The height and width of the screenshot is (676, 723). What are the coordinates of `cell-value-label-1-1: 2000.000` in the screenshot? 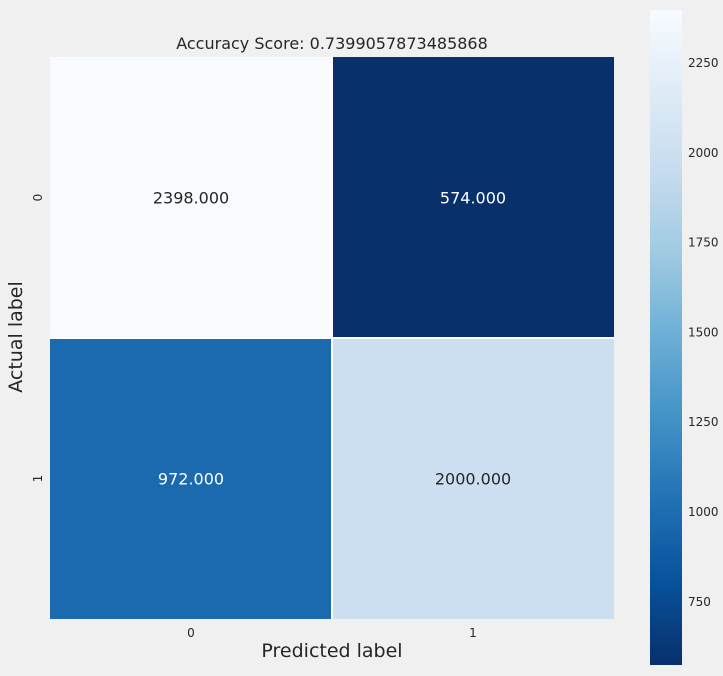 It's located at (473, 479).